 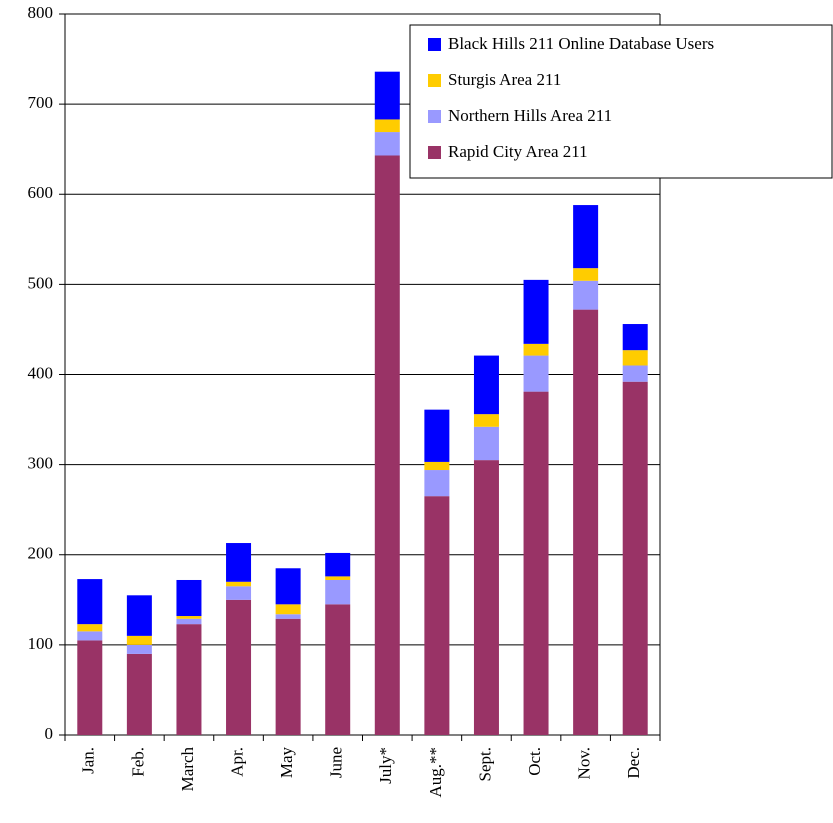 What do you see at coordinates (518, 151) in the screenshot?
I see `legend-label: Rapid City Area 211` at bounding box center [518, 151].